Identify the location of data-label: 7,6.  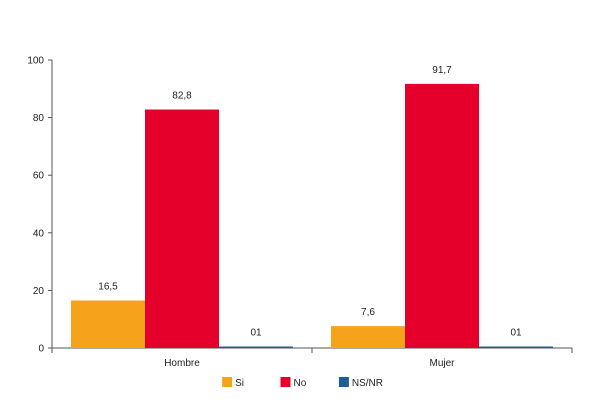
(368, 312).